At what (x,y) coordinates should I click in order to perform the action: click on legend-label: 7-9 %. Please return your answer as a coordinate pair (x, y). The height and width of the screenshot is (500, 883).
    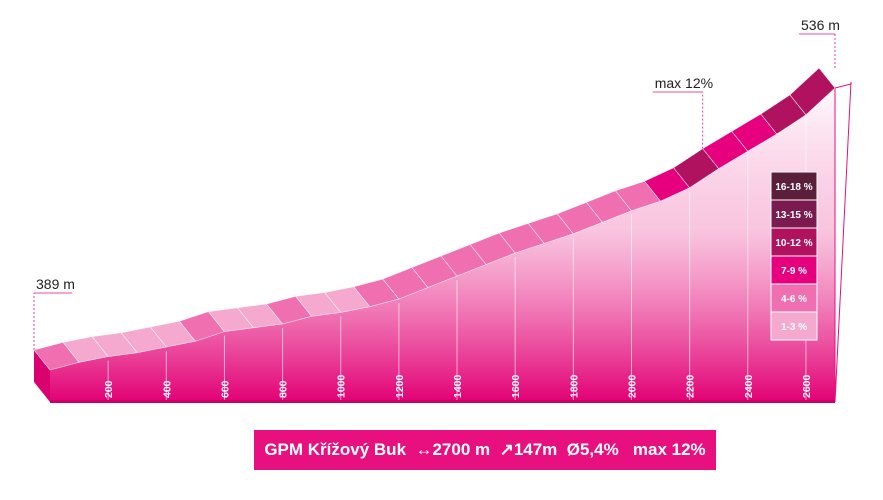
    Looking at the image, I should click on (794, 271).